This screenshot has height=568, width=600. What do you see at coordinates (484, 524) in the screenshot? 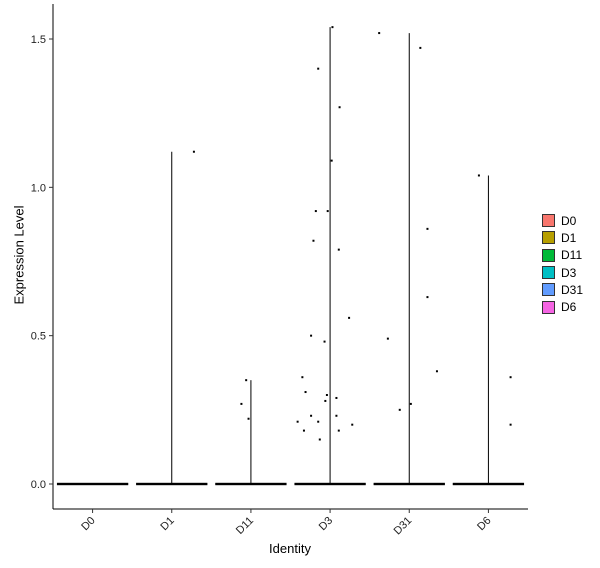
I see `x-tick-label-d6: D6` at bounding box center [484, 524].